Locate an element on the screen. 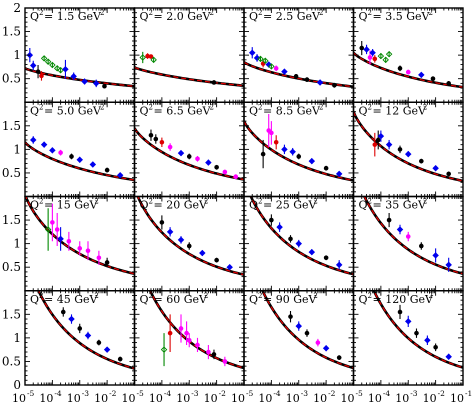  q2-value: = 35 GeV is located at coordinates (400, 205).